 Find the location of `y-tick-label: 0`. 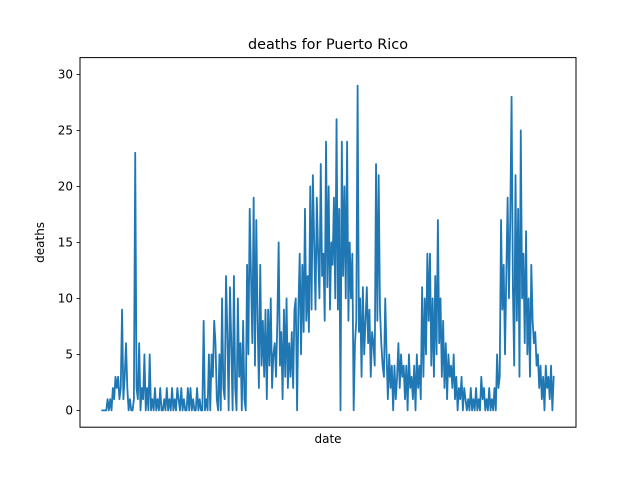

y-tick-label: 0 is located at coordinates (69, 411).